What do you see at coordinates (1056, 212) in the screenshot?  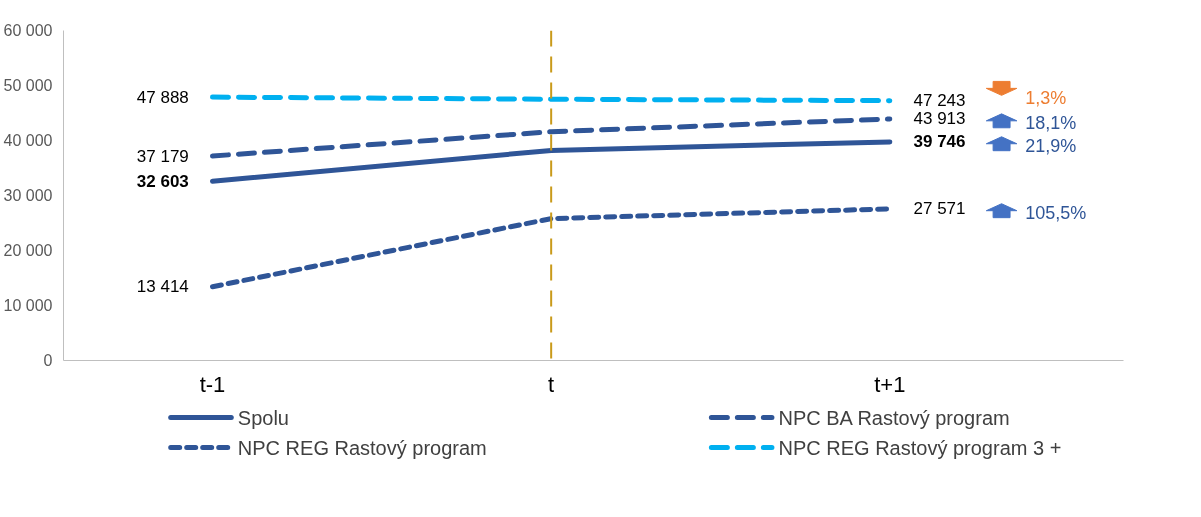 I see `annotation: 105,5%` at bounding box center [1056, 212].